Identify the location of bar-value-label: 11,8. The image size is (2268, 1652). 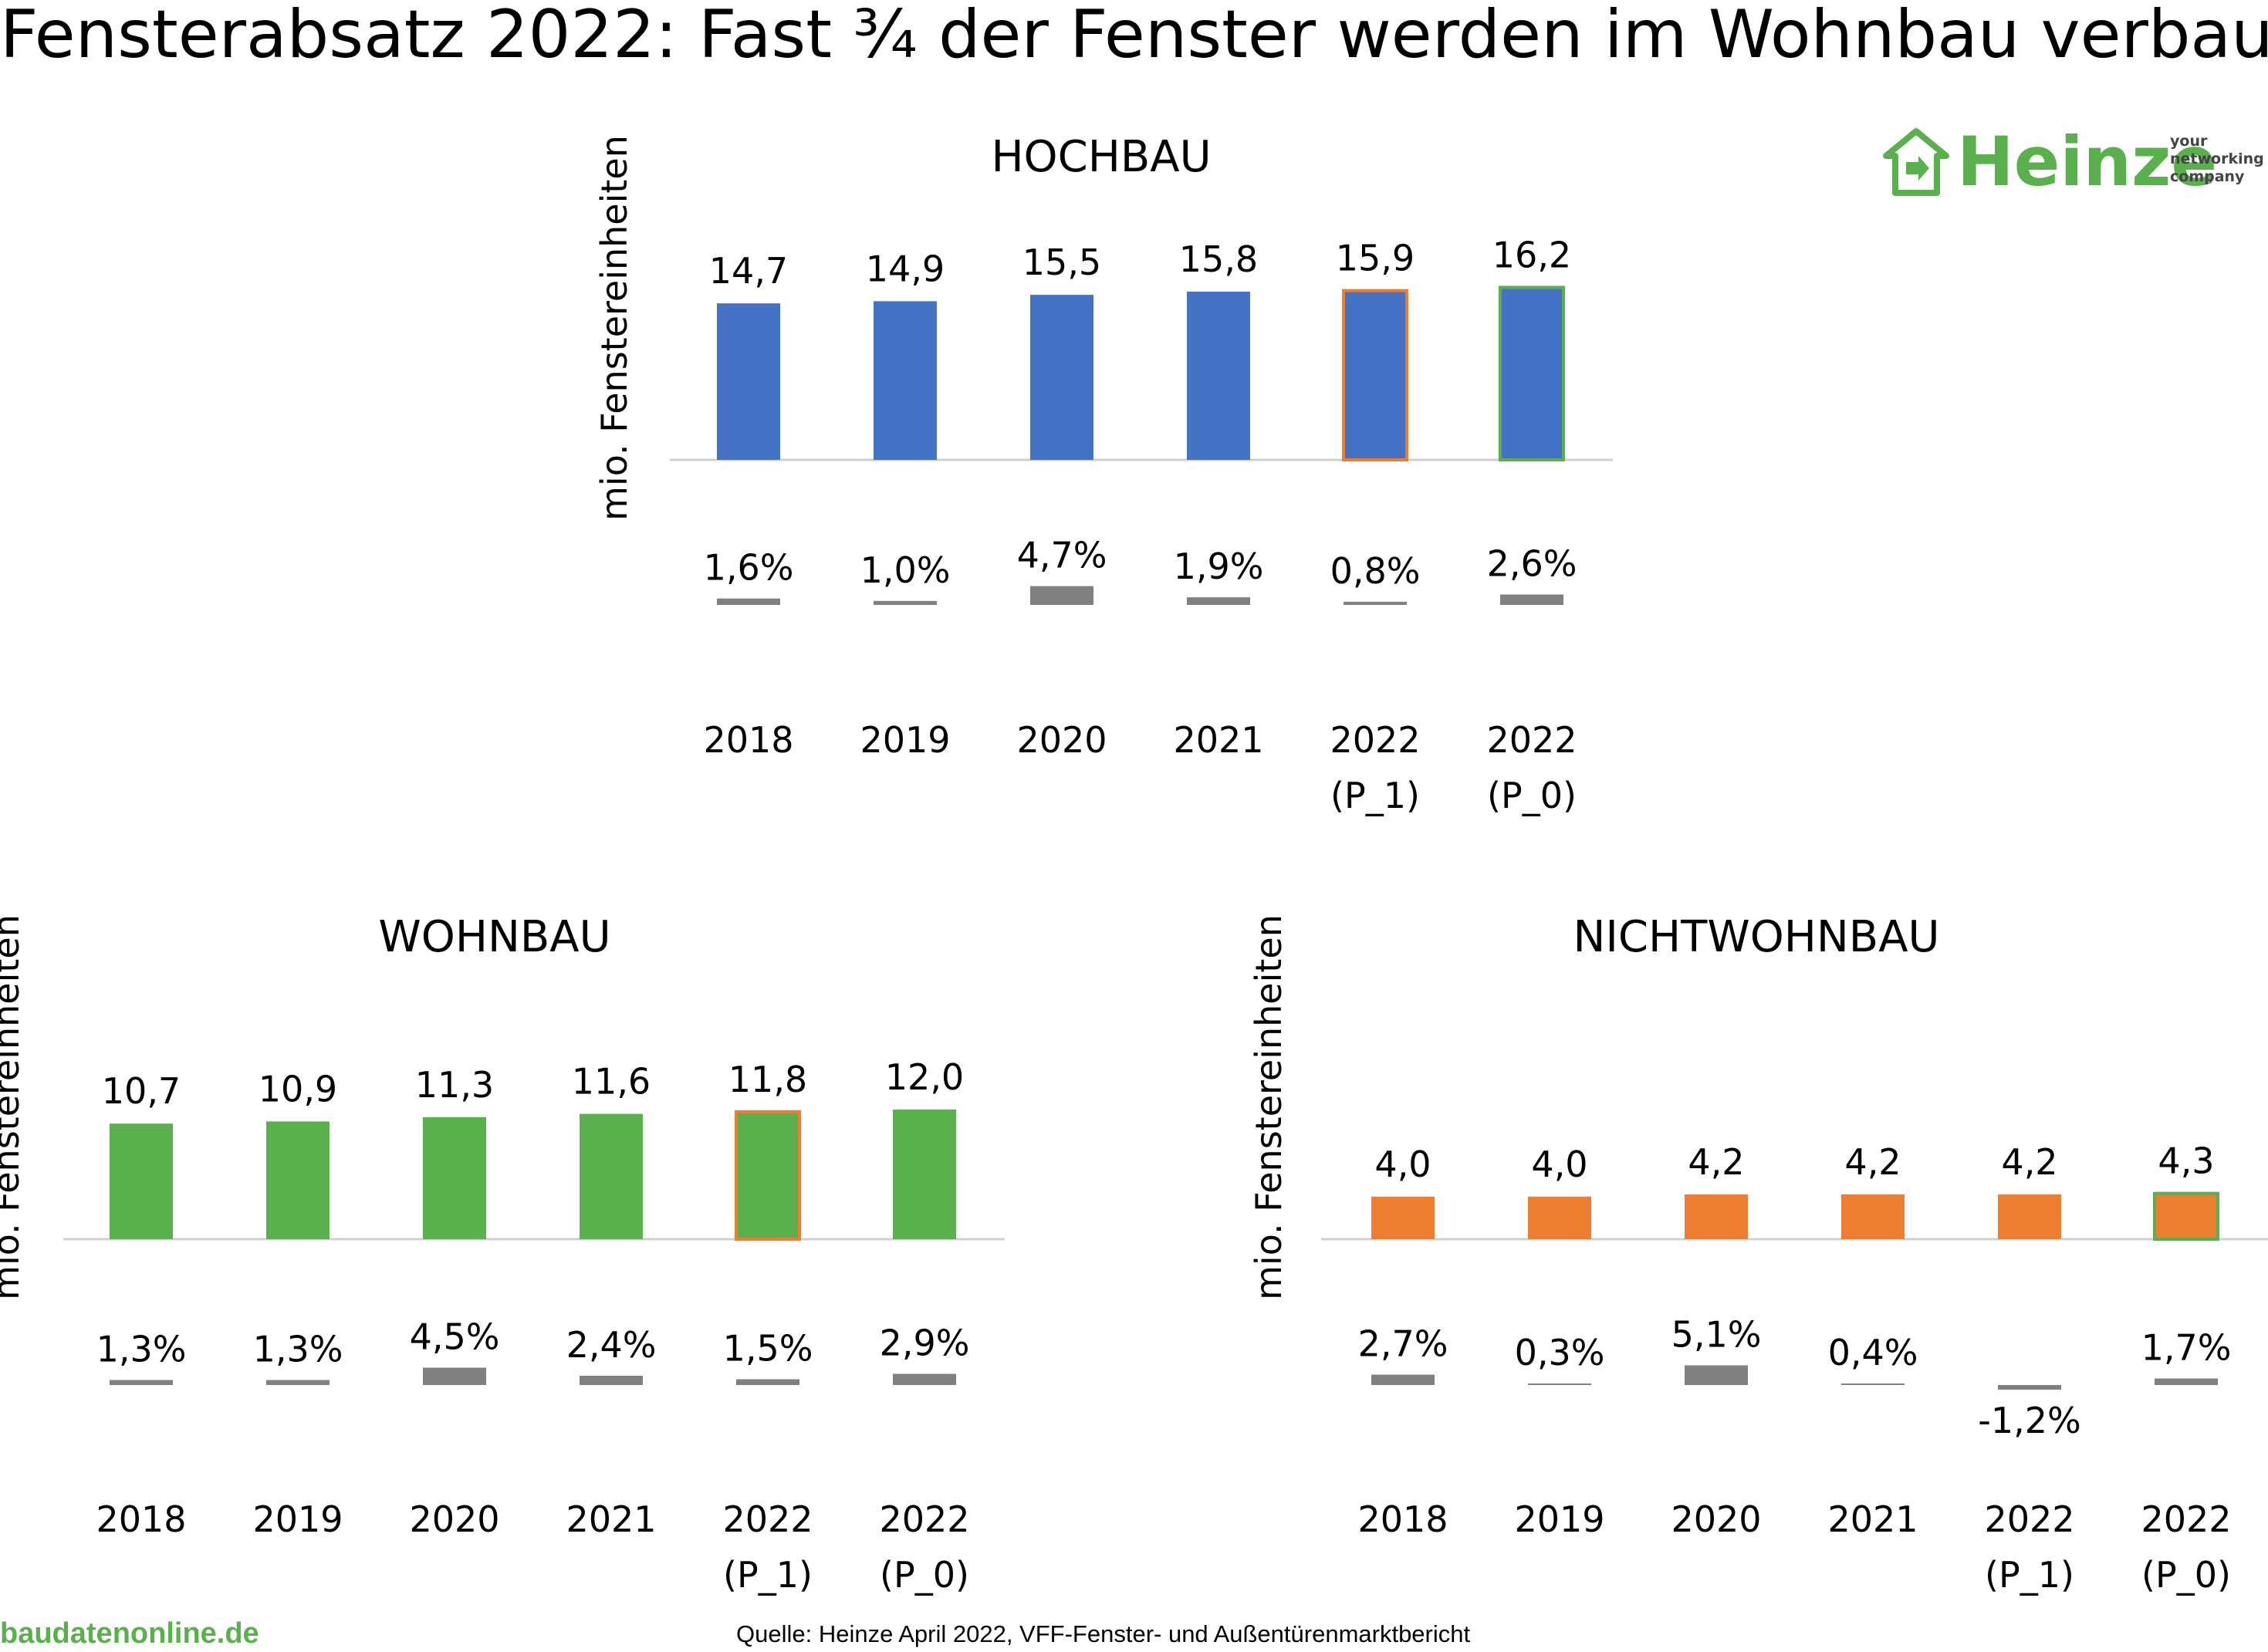
(767, 1079).